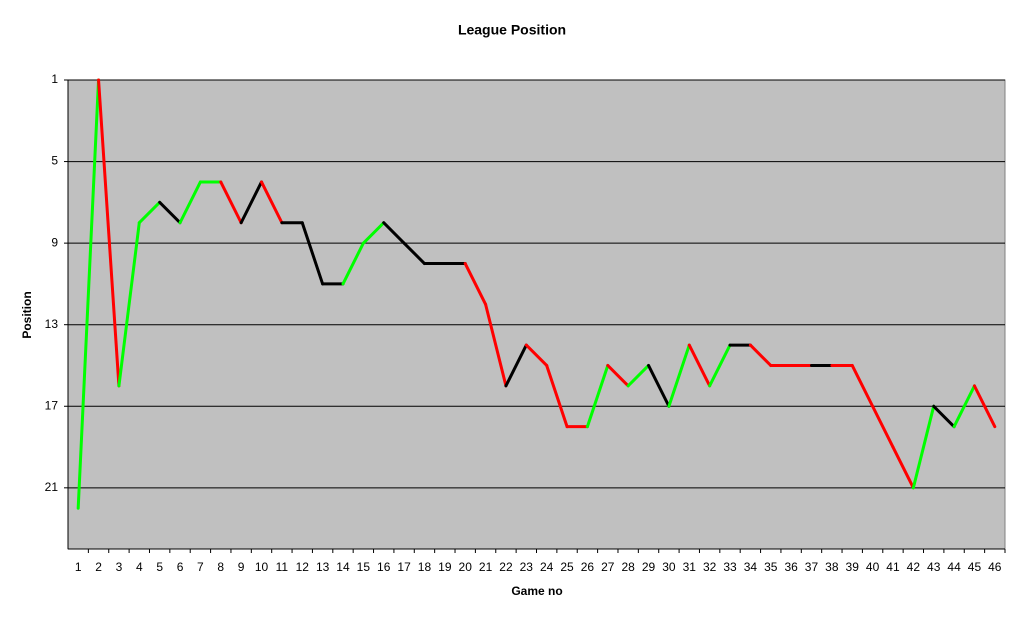 This screenshot has height=620, width=1020. What do you see at coordinates (567, 567) in the screenshot?
I see `x-tick-label: 25` at bounding box center [567, 567].